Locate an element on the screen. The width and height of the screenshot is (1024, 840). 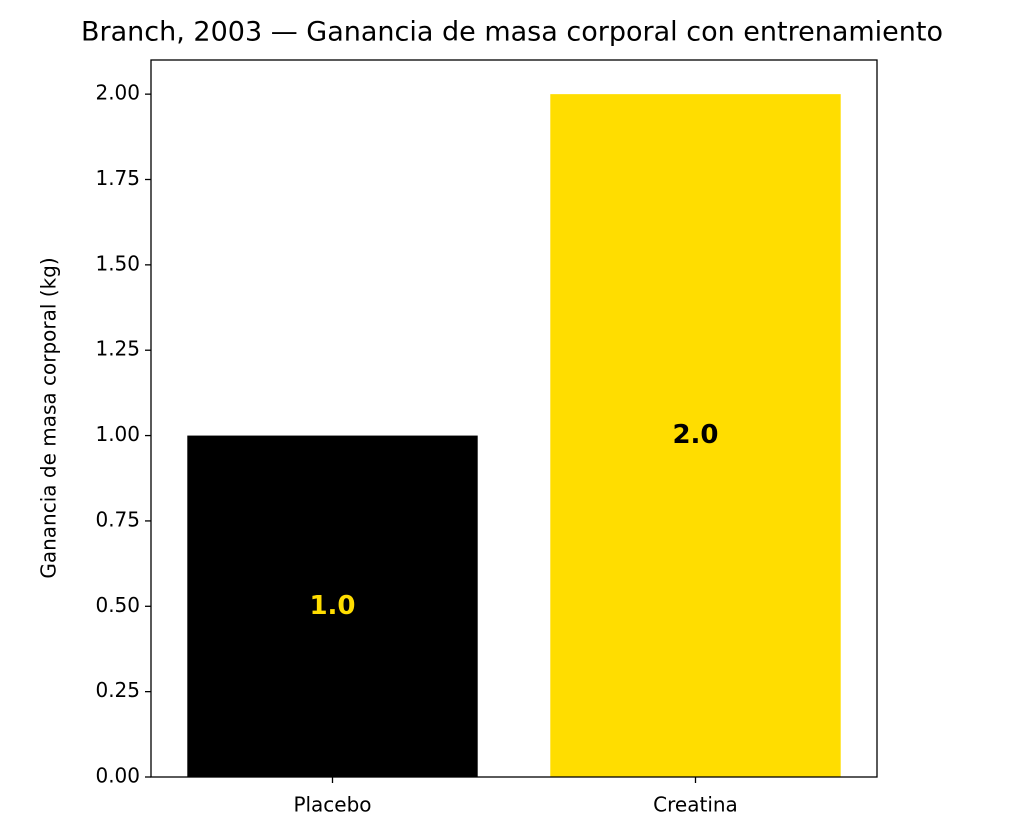
y-axis-label: Ganancia de masa corporal (kg) is located at coordinates (49, 417).